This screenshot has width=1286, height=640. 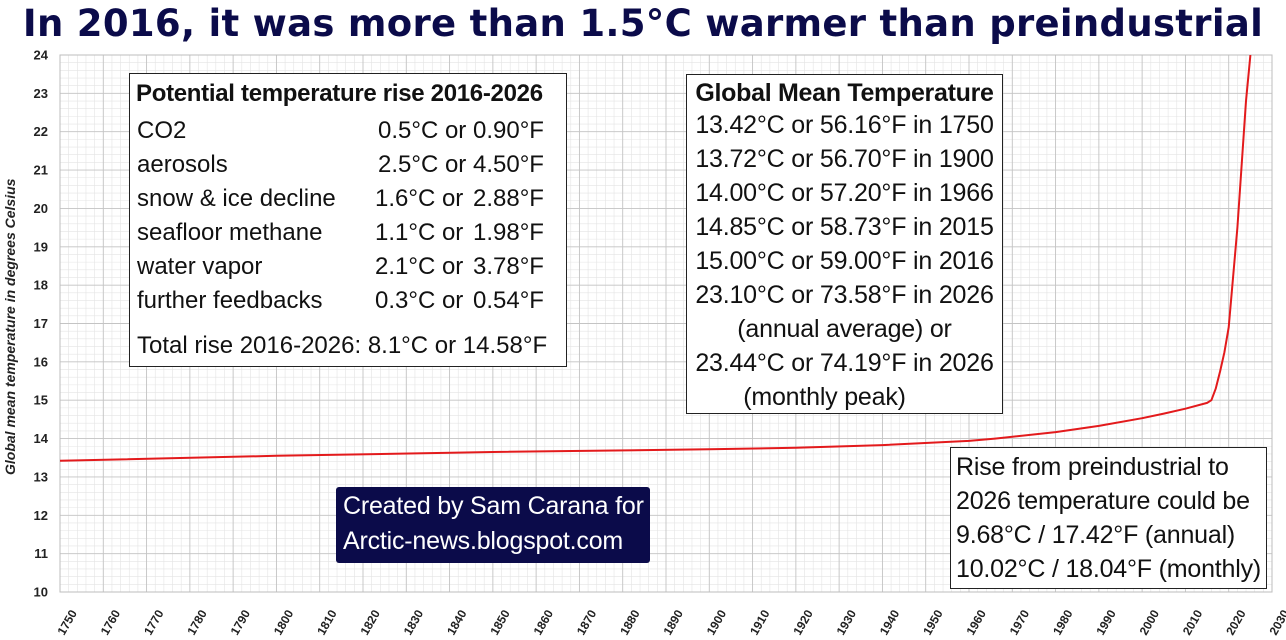 What do you see at coordinates (111, 622) in the screenshot?
I see `x-tick-label: 1760` at bounding box center [111, 622].